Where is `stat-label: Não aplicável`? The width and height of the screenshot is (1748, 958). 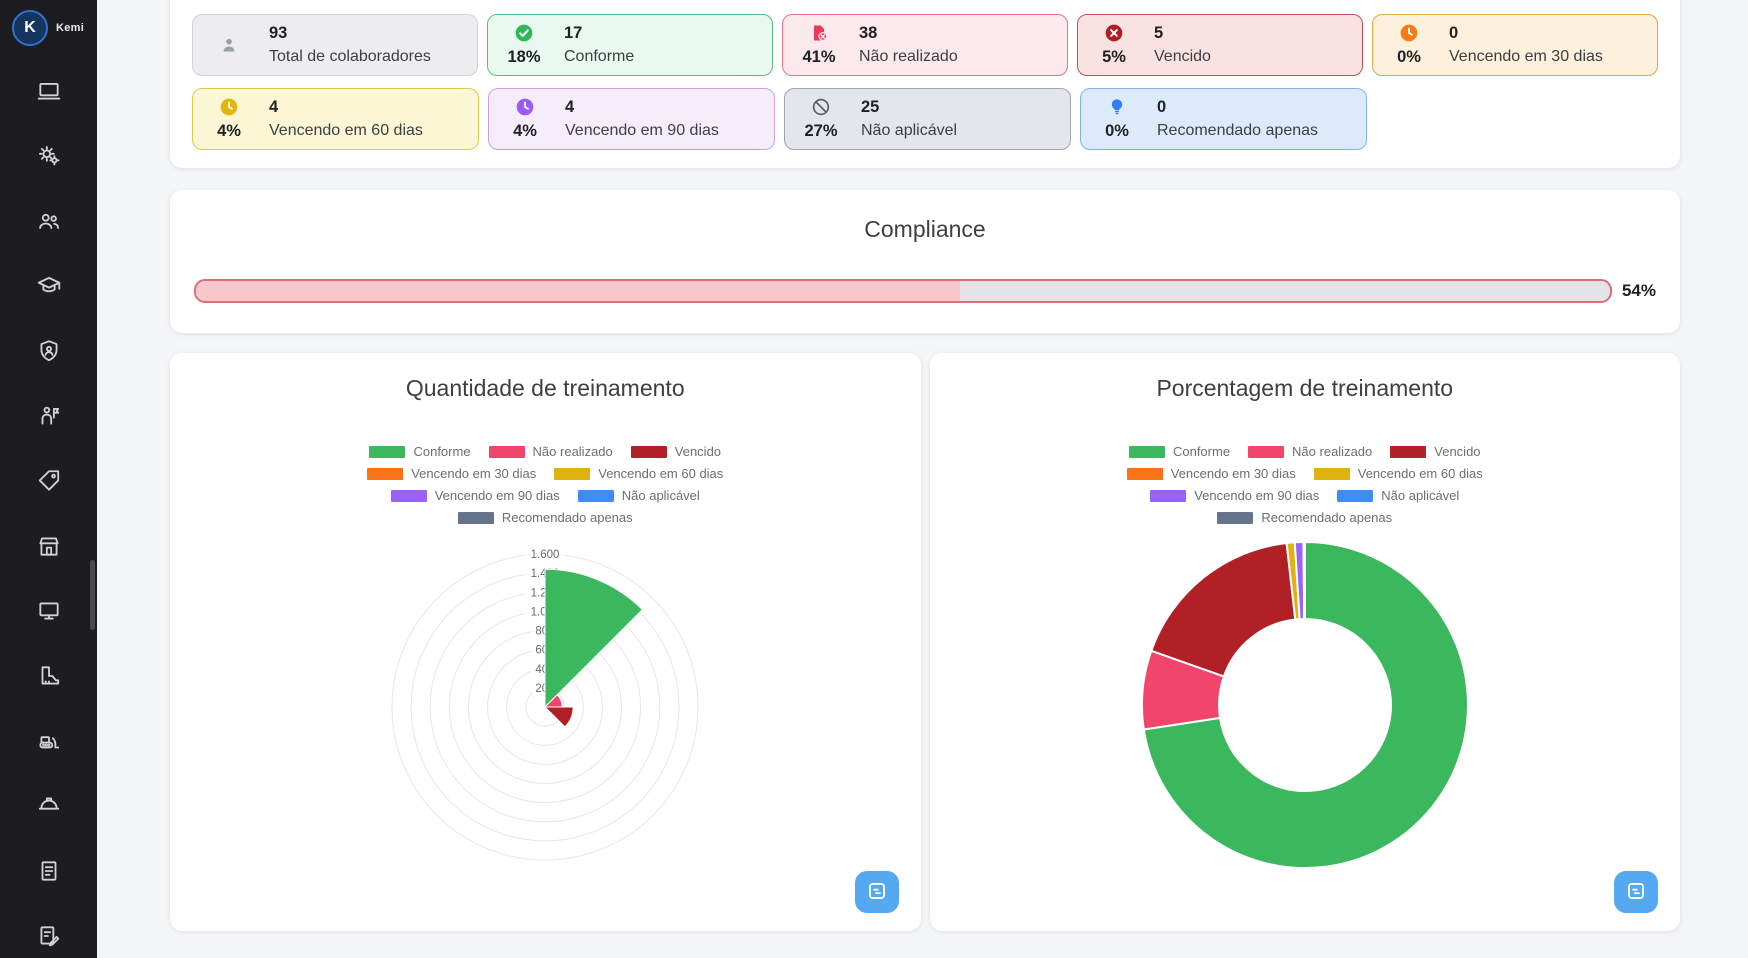
stat-label: Não aplicável is located at coordinates (909, 130).